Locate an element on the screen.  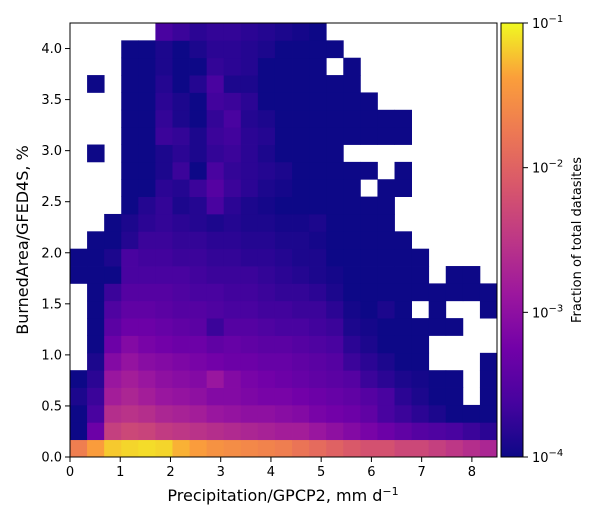
colorbar-tick-label: 10−2 is located at coordinates (547, 168).